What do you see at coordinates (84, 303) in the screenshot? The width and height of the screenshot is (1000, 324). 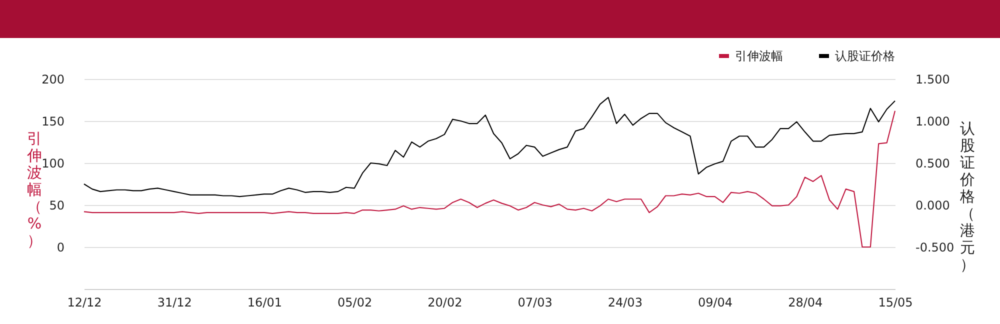 I see `x-tick-label: 12/12` at bounding box center [84, 303].